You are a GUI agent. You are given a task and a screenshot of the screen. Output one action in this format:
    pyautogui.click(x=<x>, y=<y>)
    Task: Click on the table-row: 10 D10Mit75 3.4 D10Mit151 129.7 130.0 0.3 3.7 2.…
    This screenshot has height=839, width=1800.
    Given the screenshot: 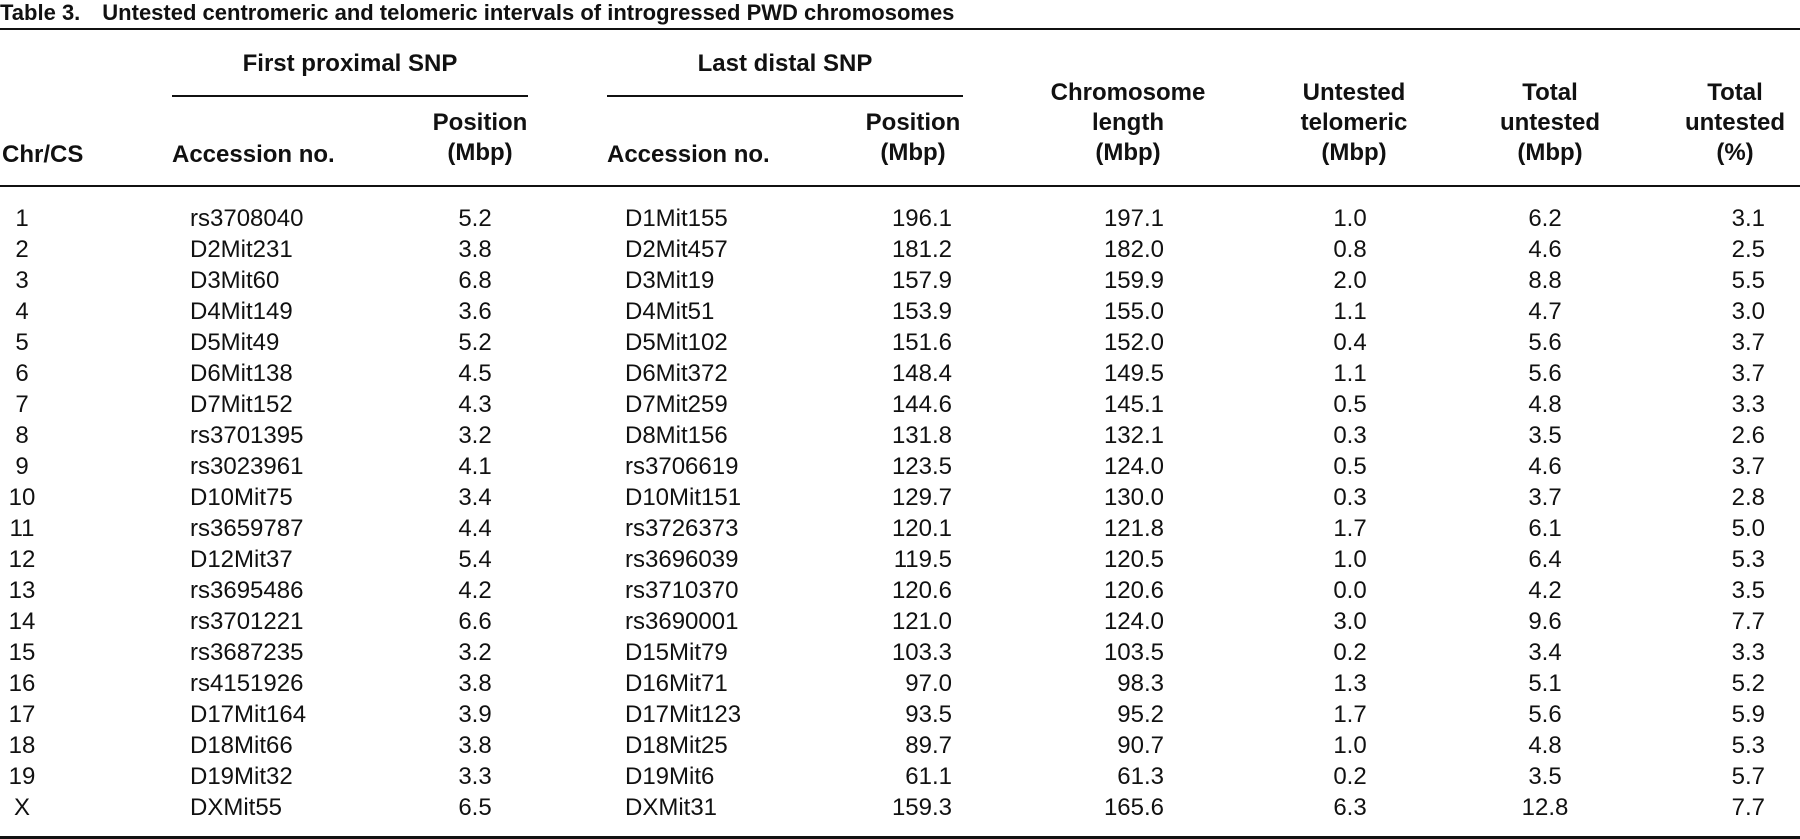 What is the action you would take?
    pyautogui.click(x=900, y=497)
    